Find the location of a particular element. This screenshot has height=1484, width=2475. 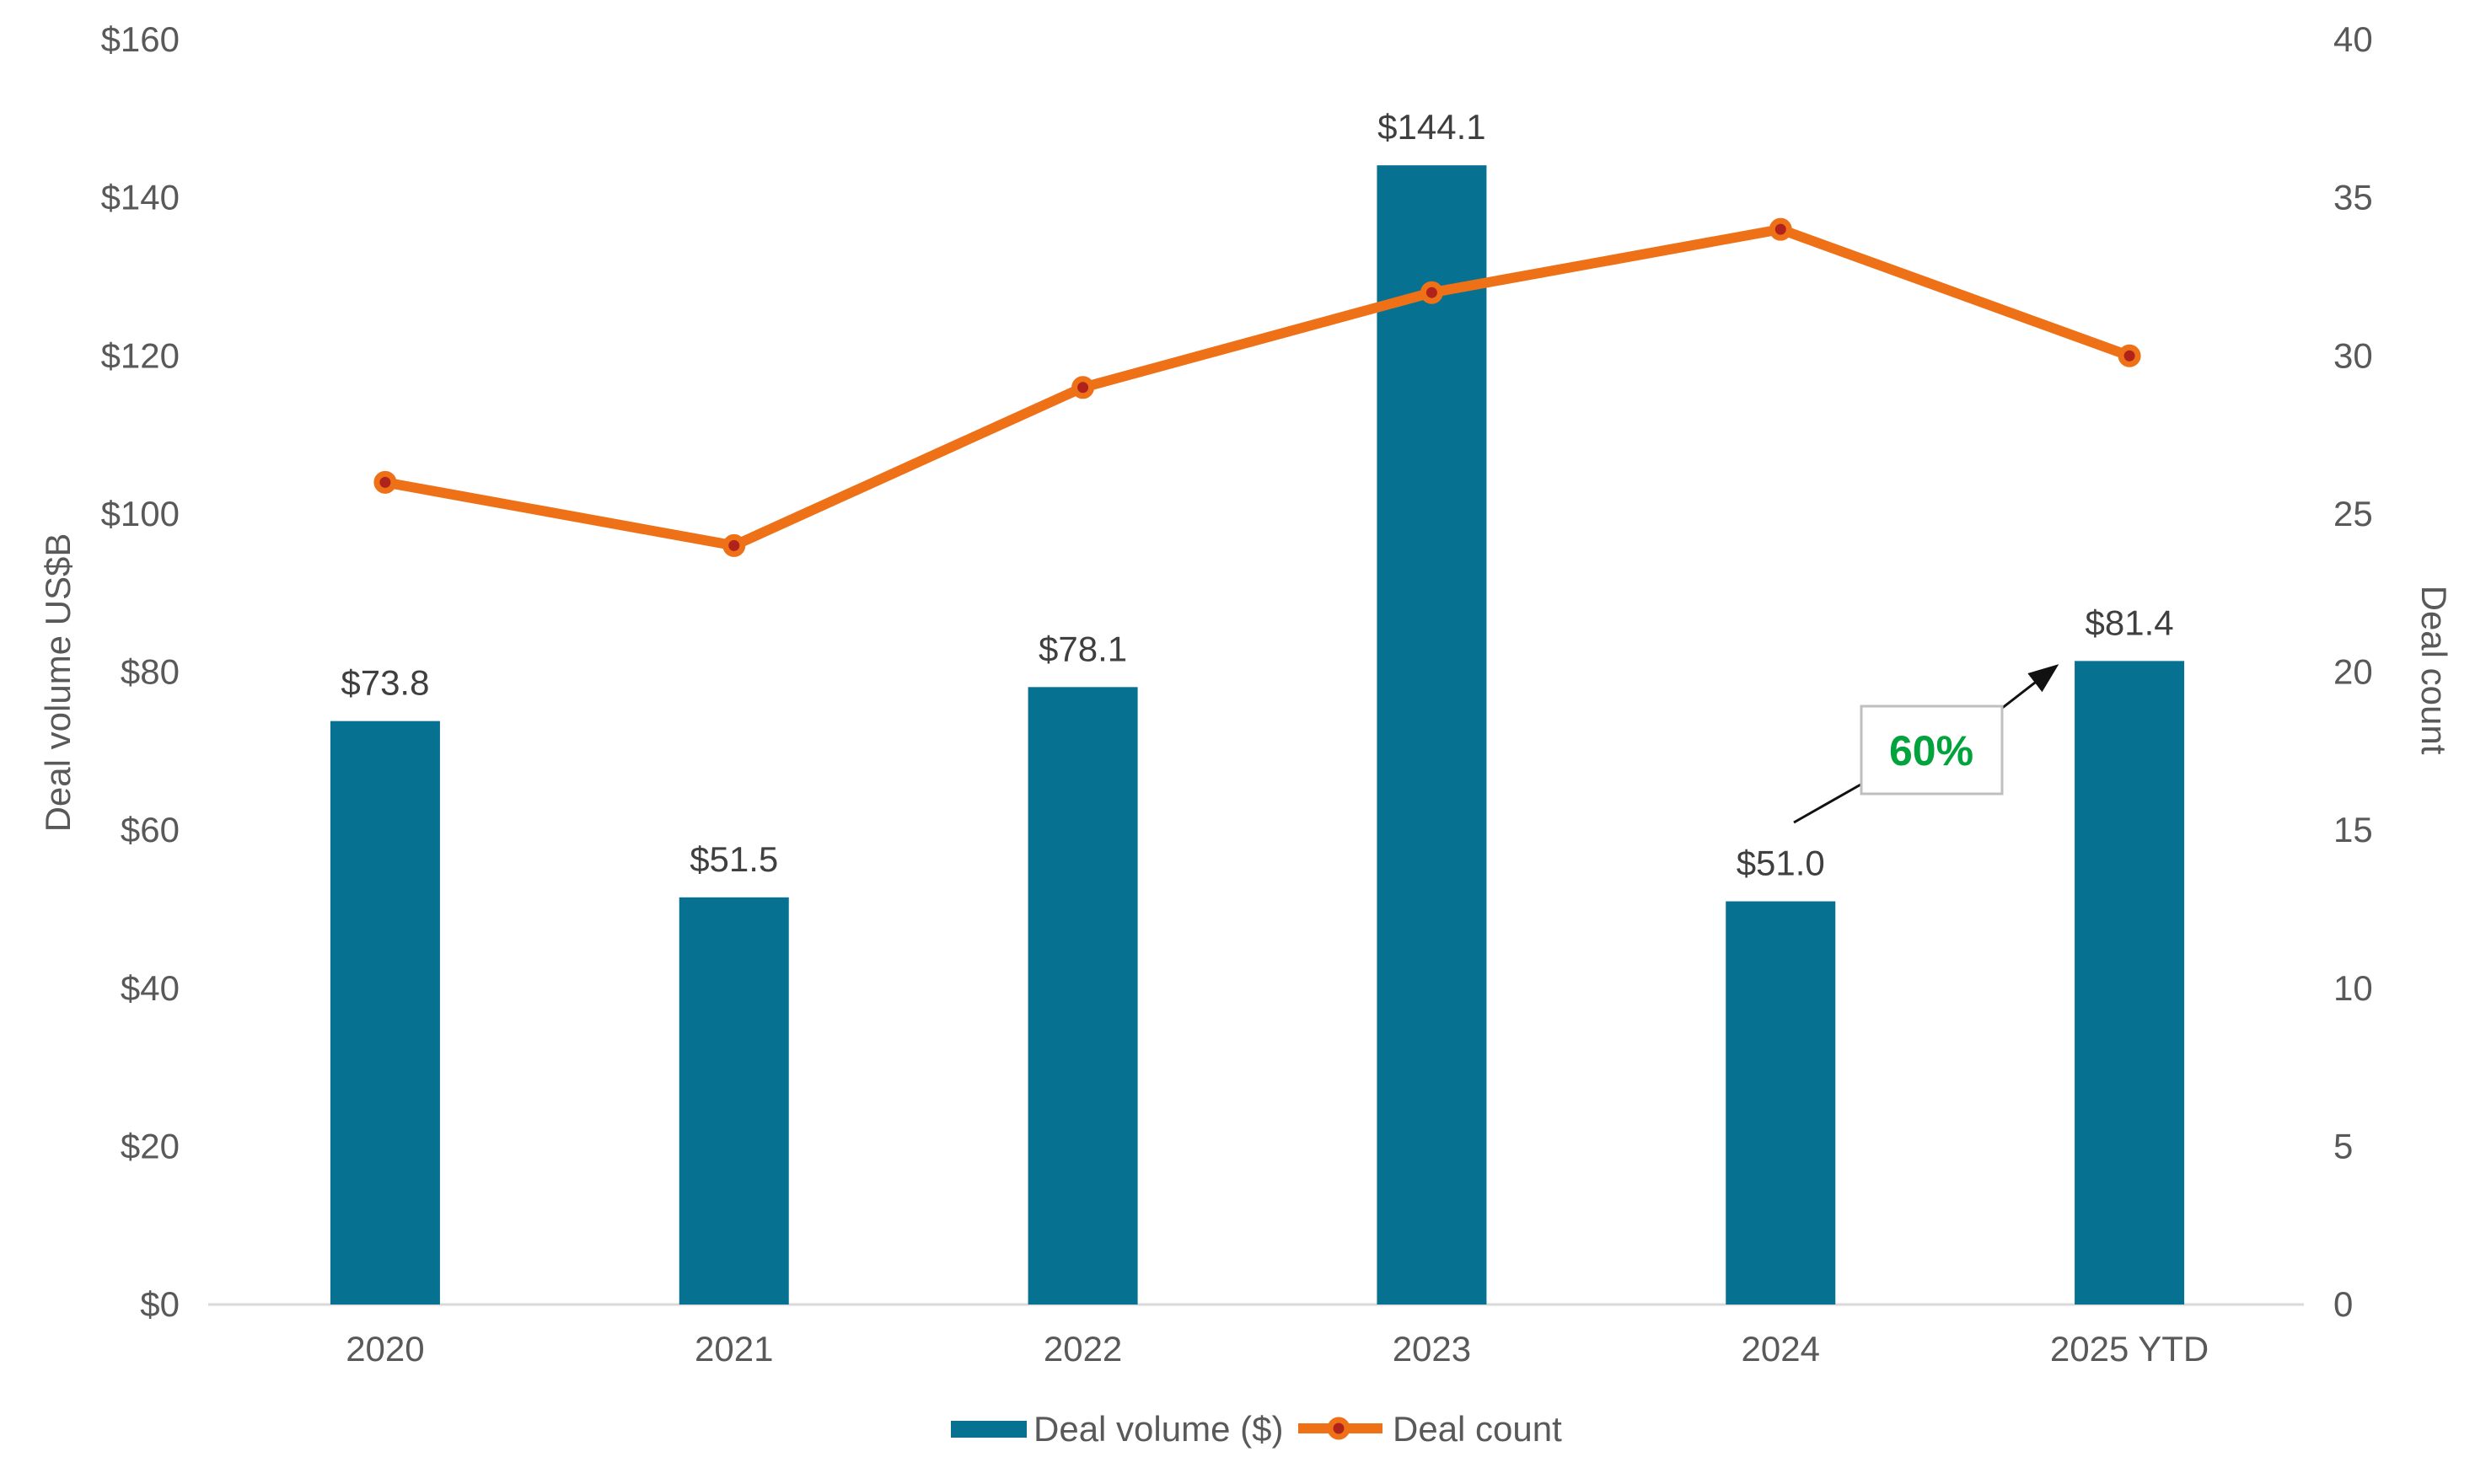

left-axis-tick: $120 is located at coordinates (140, 355).